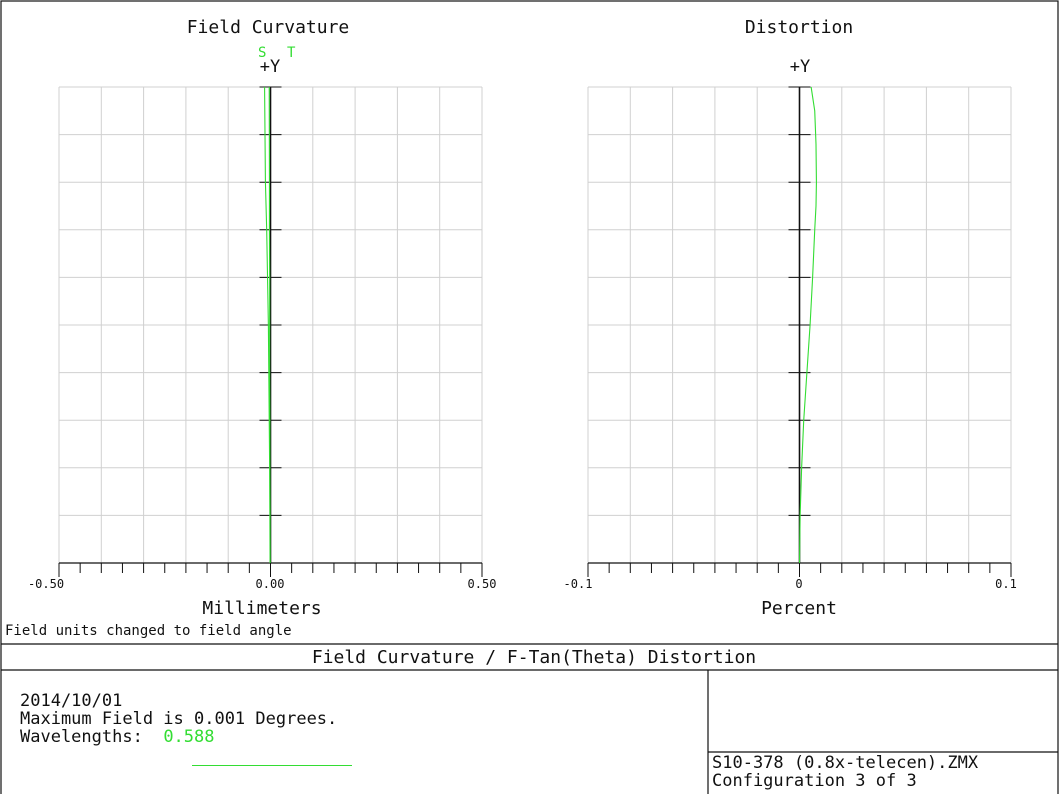  What do you see at coordinates (482, 584) in the screenshot?
I see `x-tick-label: 0.50` at bounding box center [482, 584].